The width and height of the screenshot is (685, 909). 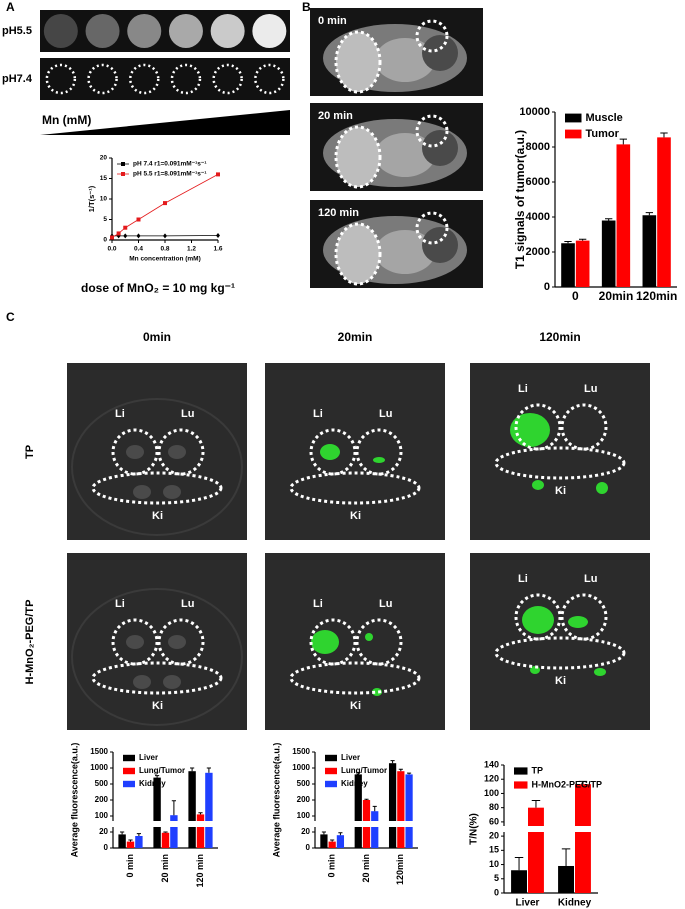 I want to click on legend-label: pH 5.5 r1=8.091mM⁻¹s⁻¹, so click(x=170, y=174).